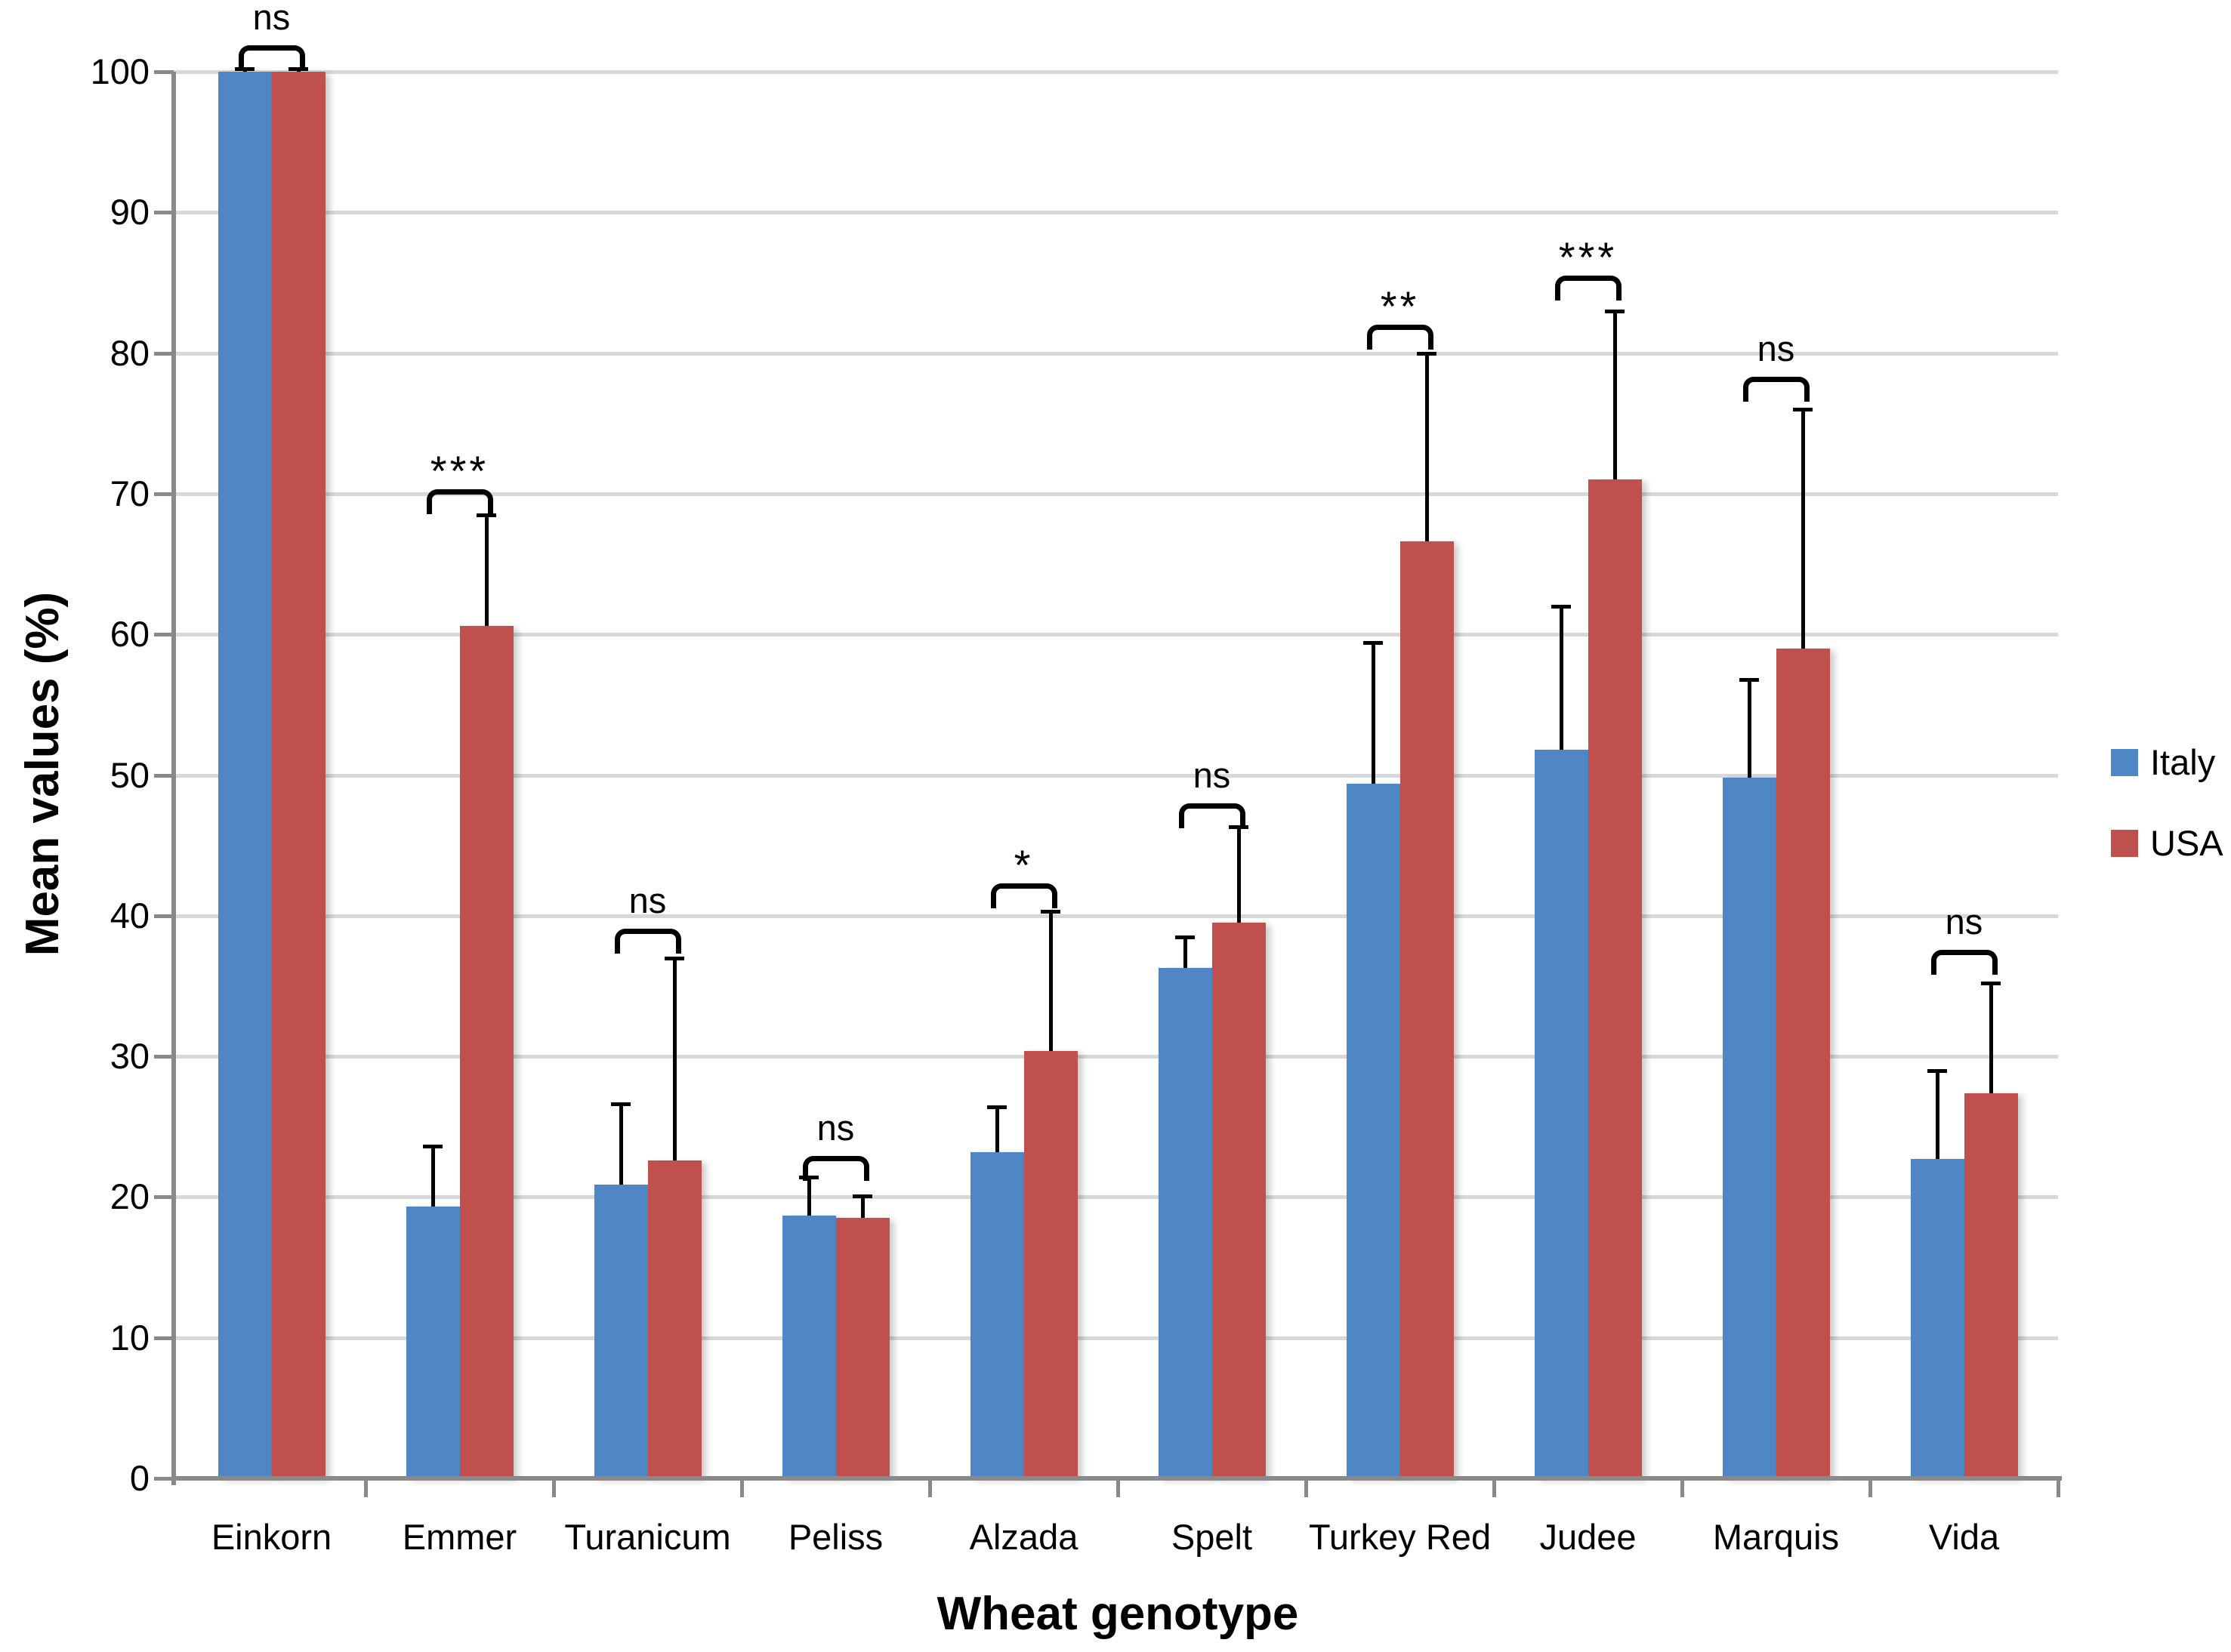 The width and height of the screenshot is (2231, 1652). Describe the element at coordinates (1615, 311) in the screenshot. I see `error-cap-usa-judee` at that location.